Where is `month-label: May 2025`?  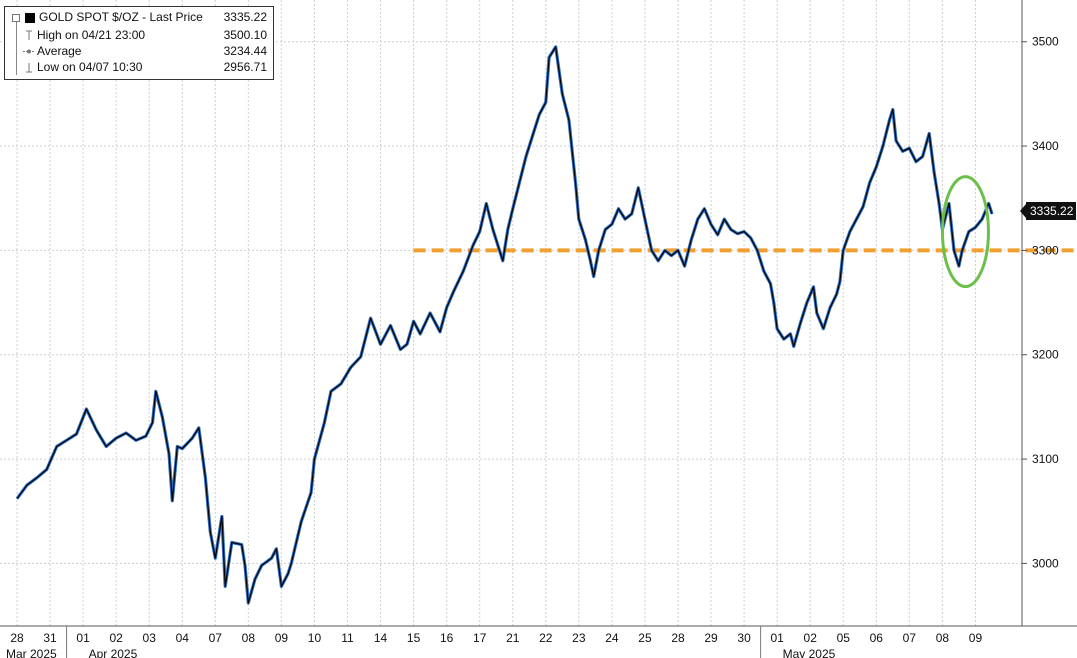
month-label: May 2025 is located at coordinates (809, 652).